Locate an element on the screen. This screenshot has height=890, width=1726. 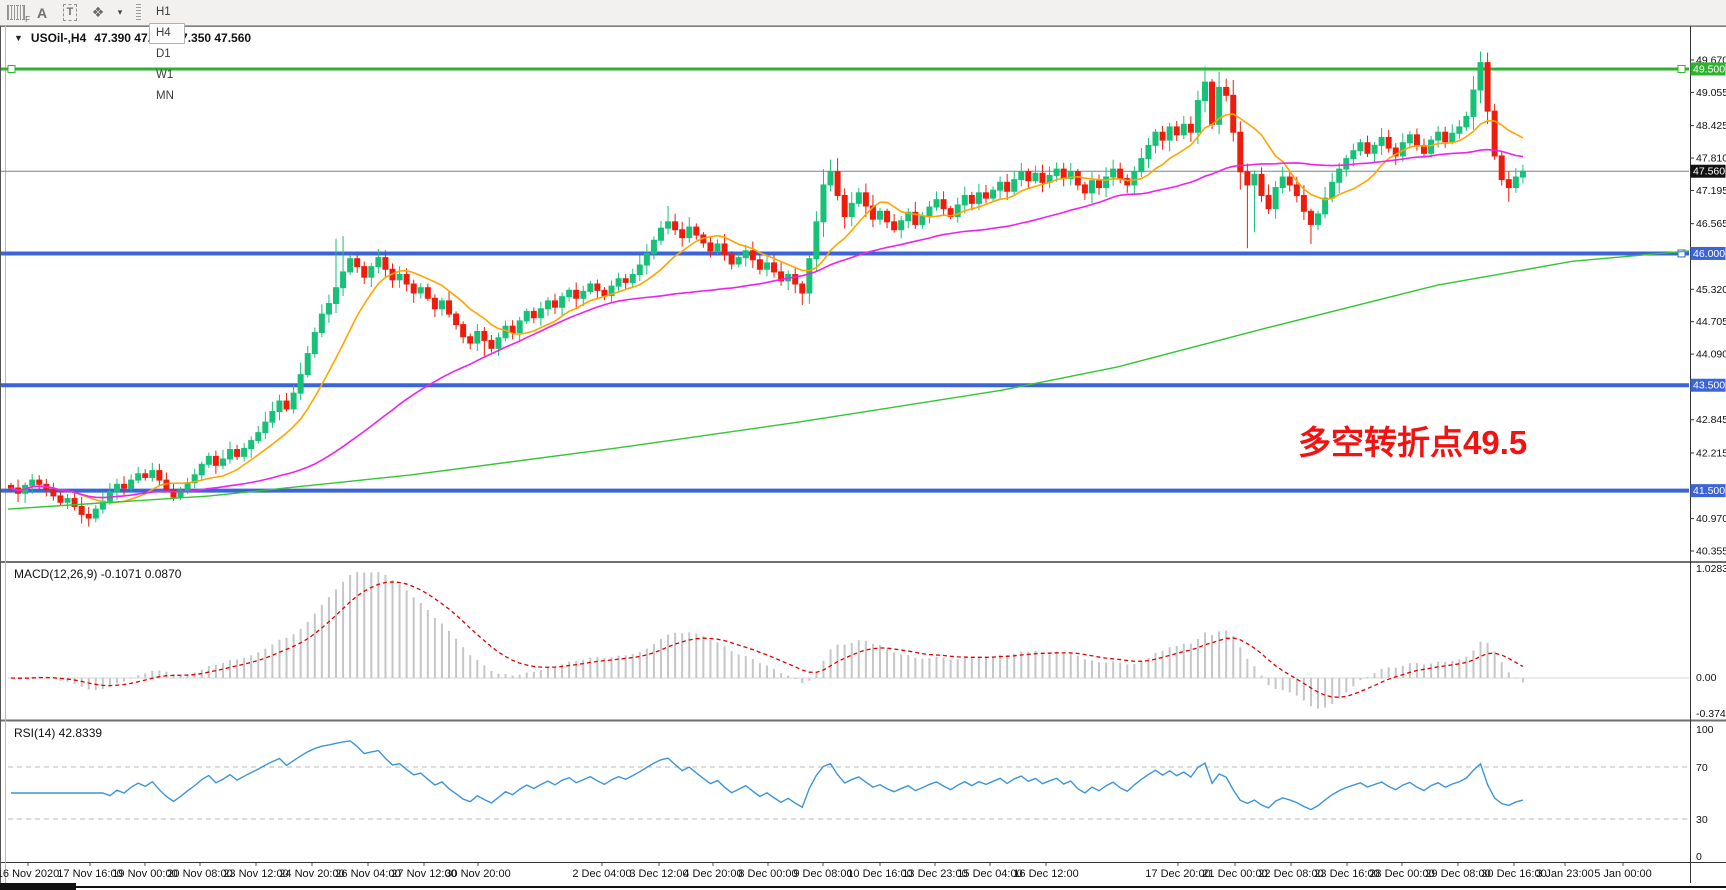
timeframe-button-H1: H1 is located at coordinates (163, 12).